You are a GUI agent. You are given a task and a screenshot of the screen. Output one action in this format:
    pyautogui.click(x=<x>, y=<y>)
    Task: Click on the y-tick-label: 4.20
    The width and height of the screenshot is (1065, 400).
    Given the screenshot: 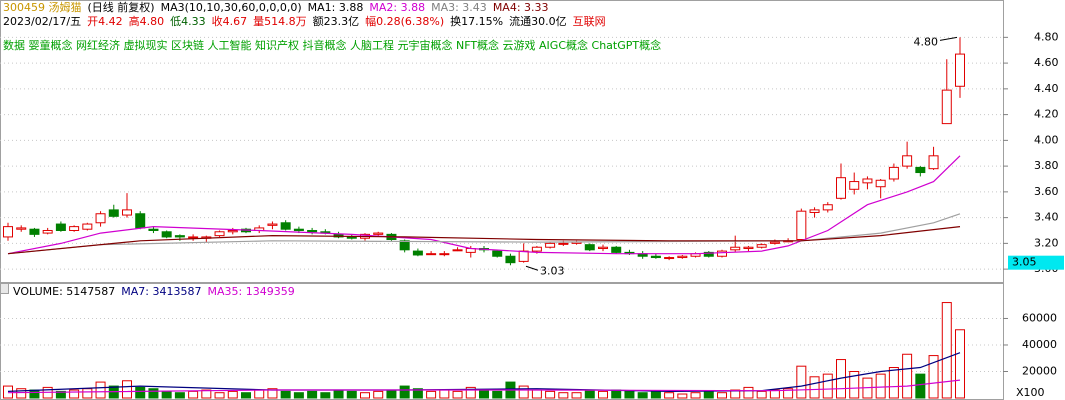 What is the action you would take?
    pyautogui.click(x=1046, y=114)
    